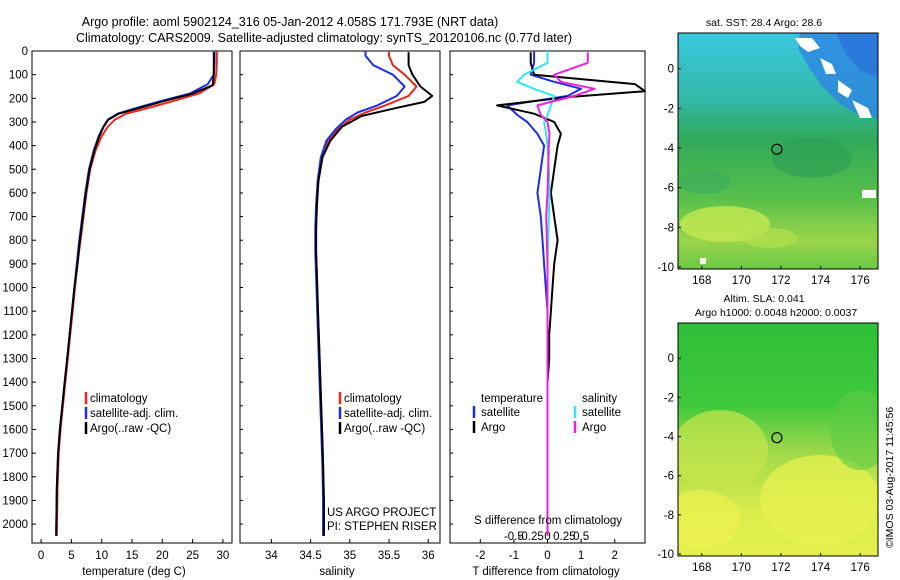 Image resolution: width=900 pixels, height=580 pixels. What do you see at coordinates (71, 556) in the screenshot?
I see `x-tick-label: 5` at bounding box center [71, 556].